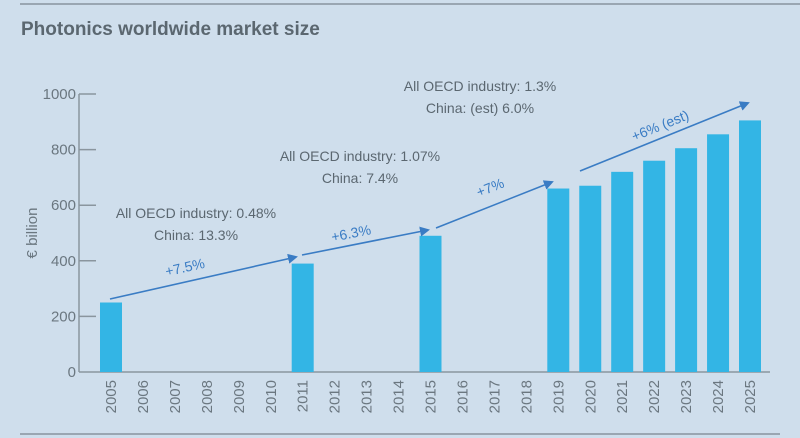 Image resolution: width=800 pixels, height=438 pixels. What do you see at coordinates (400, 434) in the screenshot?
I see `bottom-border` at bounding box center [400, 434].